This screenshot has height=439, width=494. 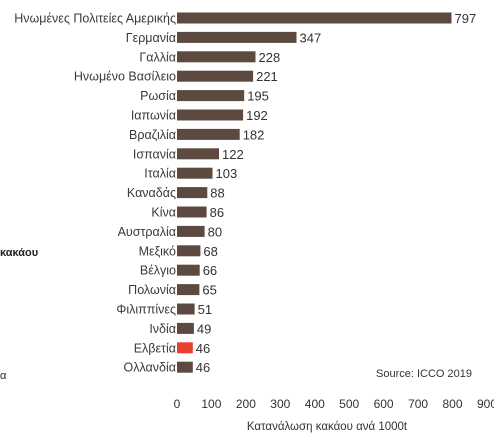 What do you see at coordinates (163, 213) in the screenshot?
I see `category-label: Κίνα` at bounding box center [163, 213].